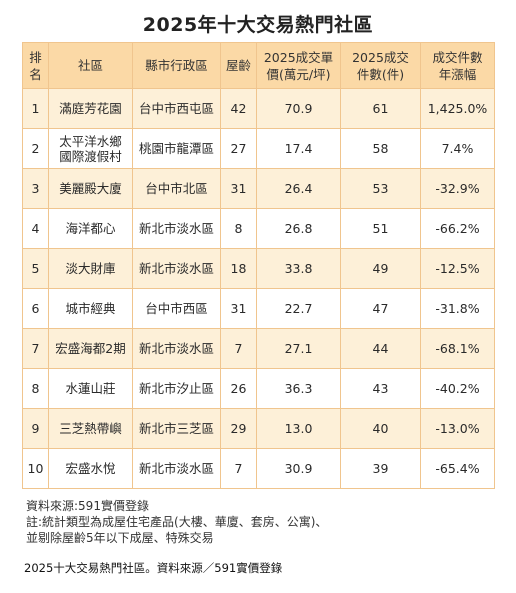 This screenshot has height=593, width=516. What do you see at coordinates (258, 25) in the screenshot?
I see `page-title: 2025年十大交易熱門社區` at bounding box center [258, 25].